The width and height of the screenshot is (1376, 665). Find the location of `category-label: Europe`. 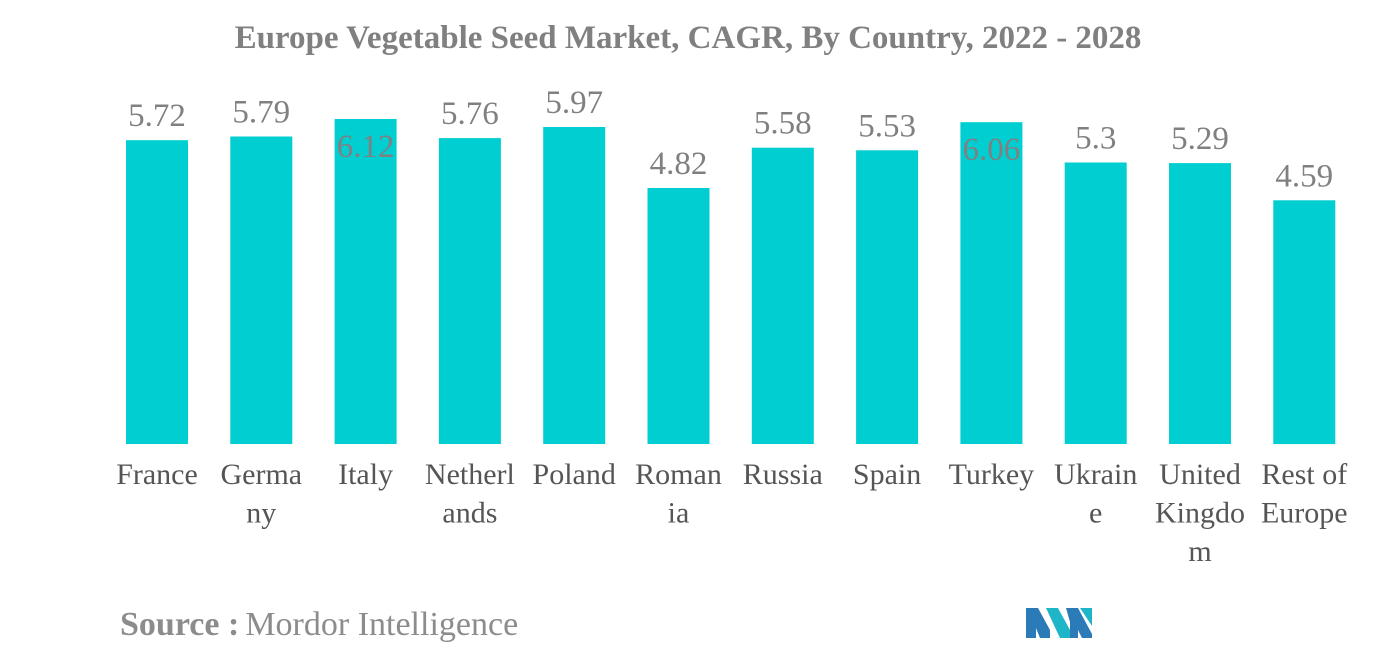

category-label: Europe is located at coordinates (1304, 513).